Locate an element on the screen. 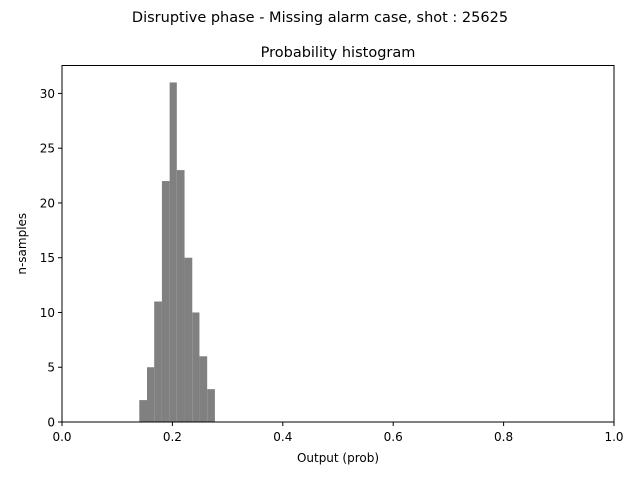  x-tick-label-3: 0.6 is located at coordinates (393, 437).